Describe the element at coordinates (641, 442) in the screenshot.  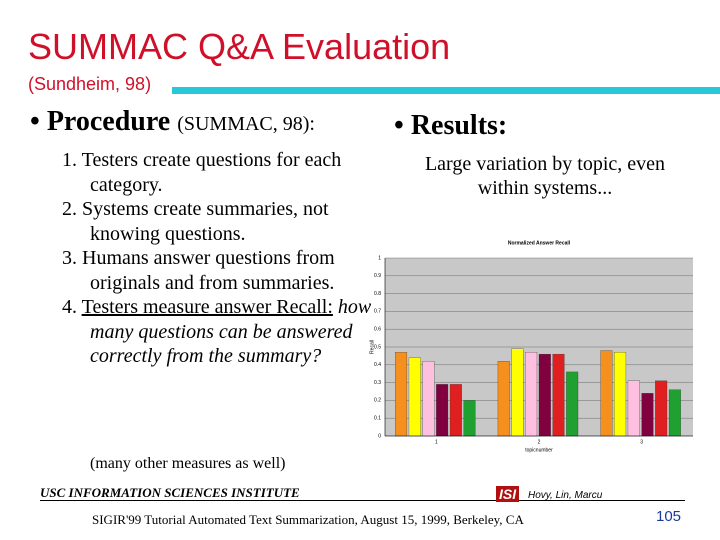
I see `x-tick-label: 3` at that location.